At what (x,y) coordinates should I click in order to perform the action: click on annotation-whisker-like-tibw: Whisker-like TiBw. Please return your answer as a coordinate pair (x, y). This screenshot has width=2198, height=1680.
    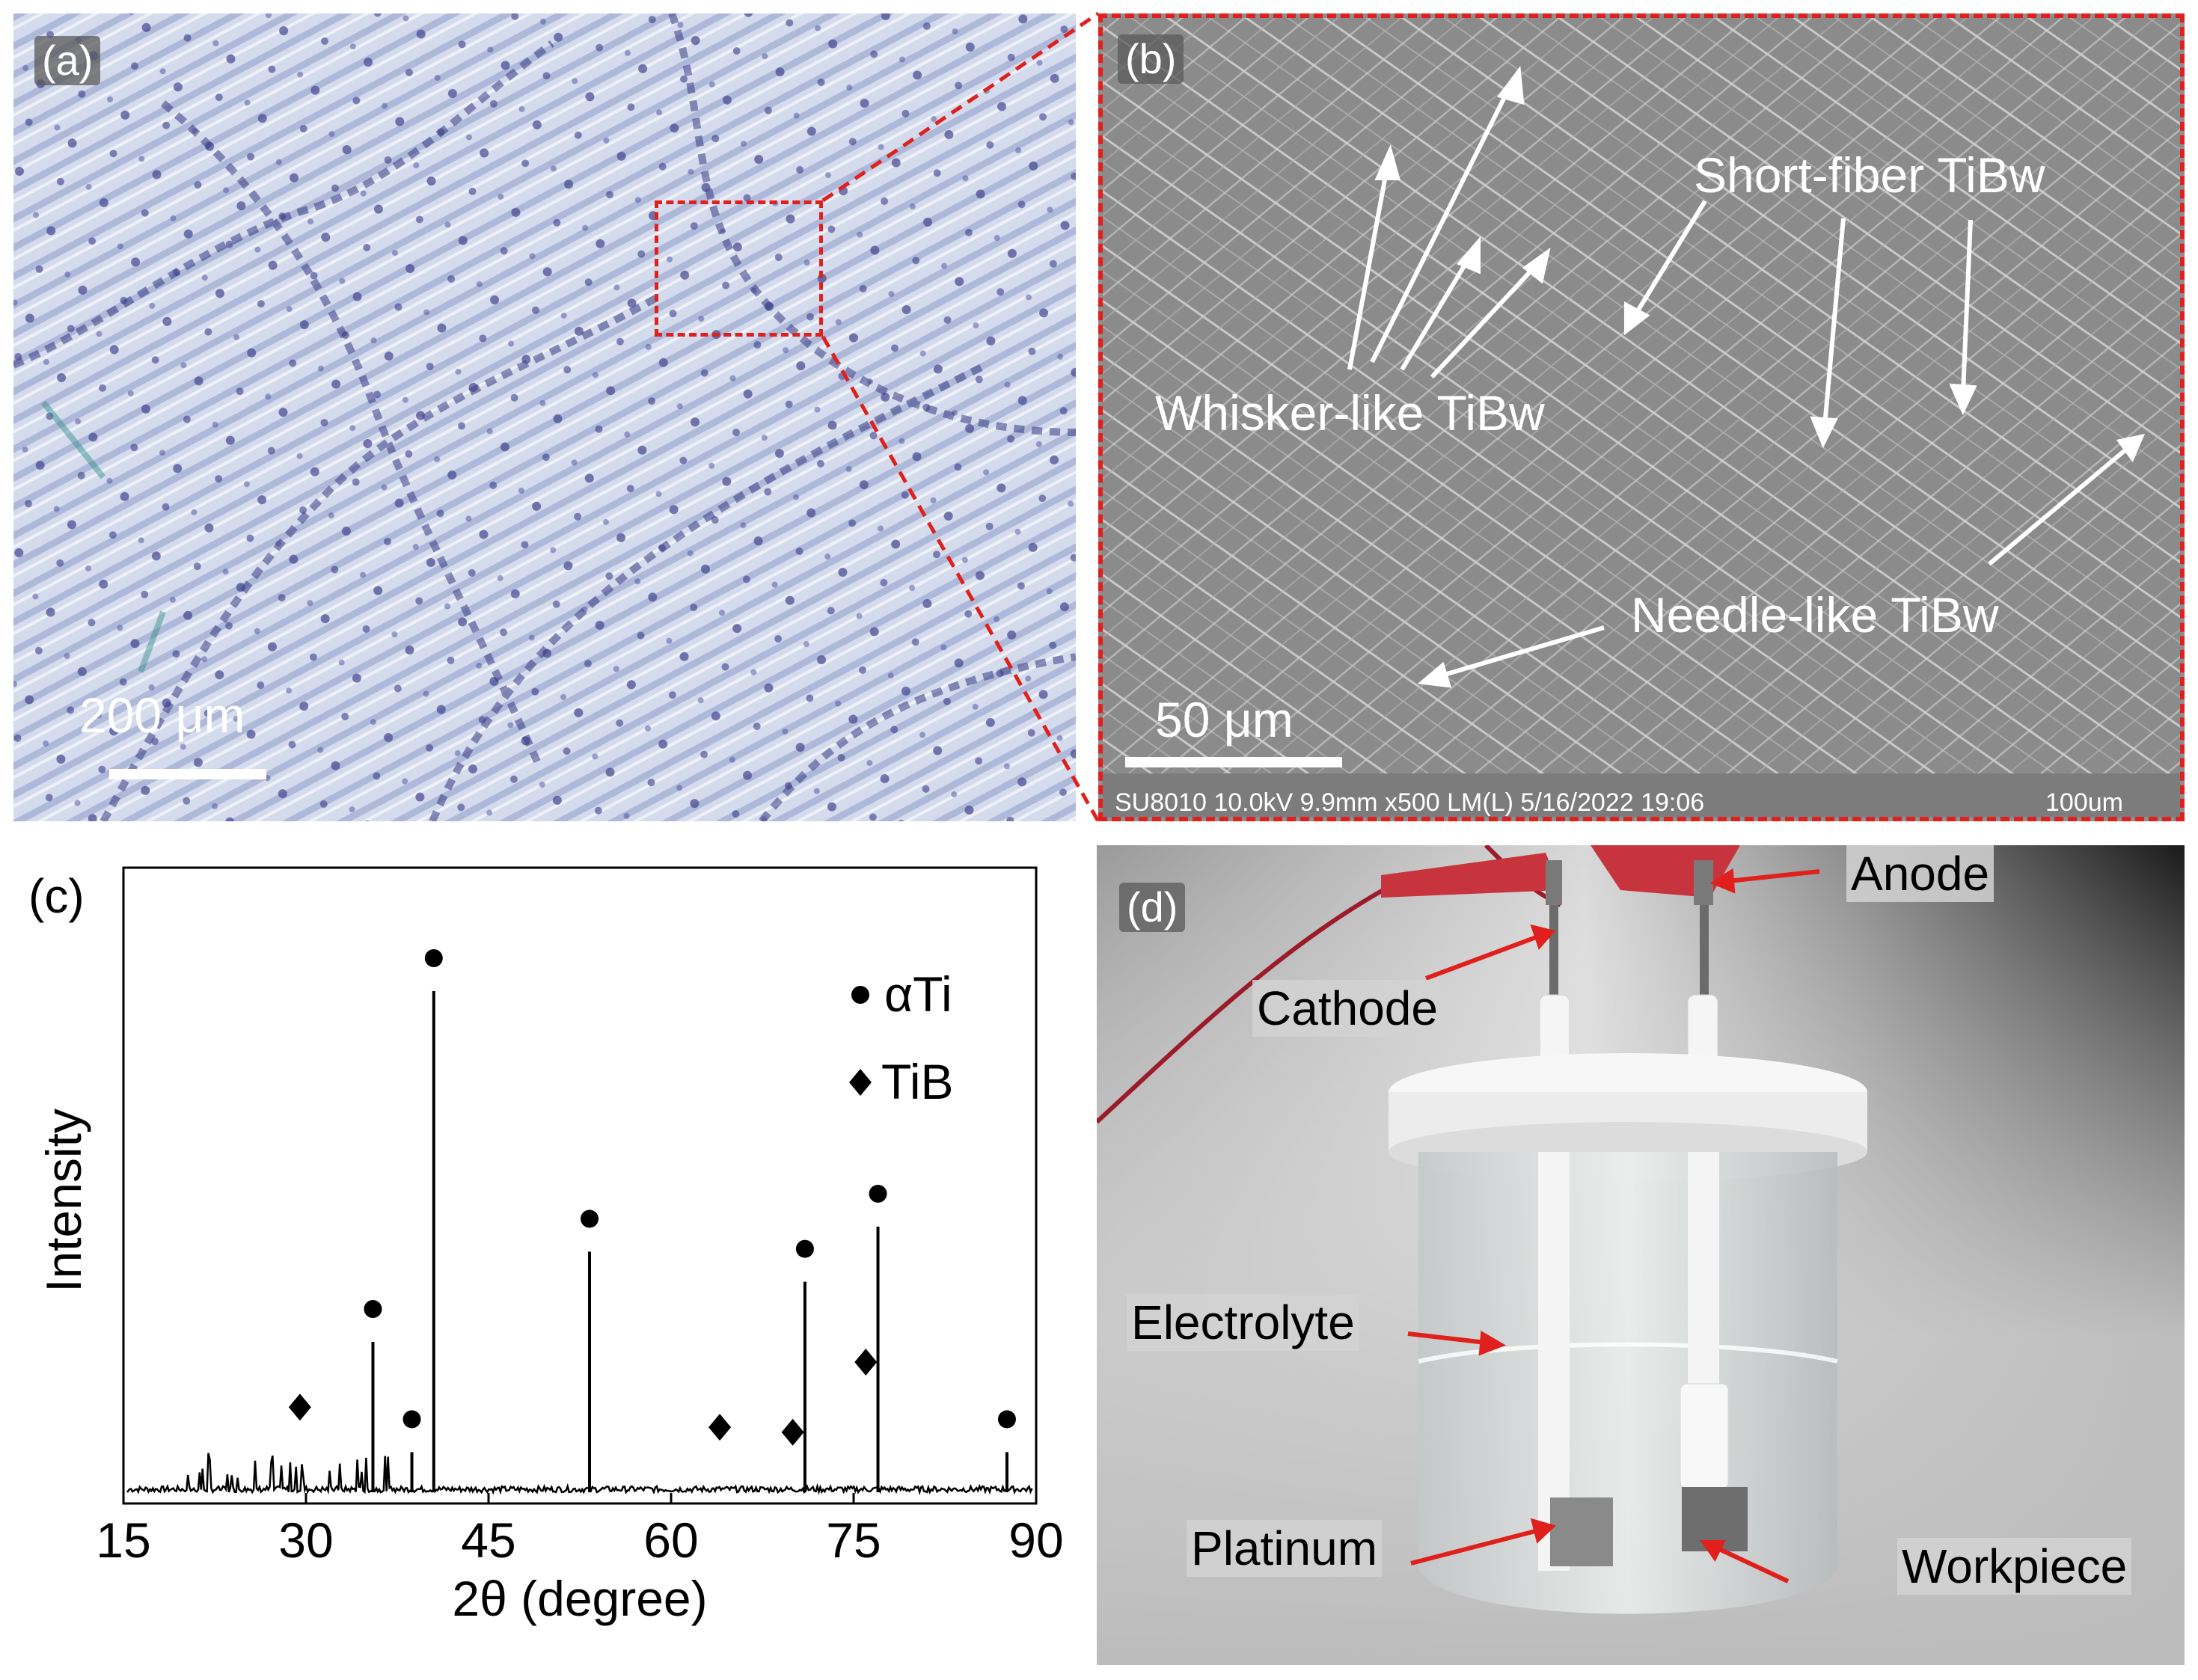
    Looking at the image, I should click on (1350, 413).